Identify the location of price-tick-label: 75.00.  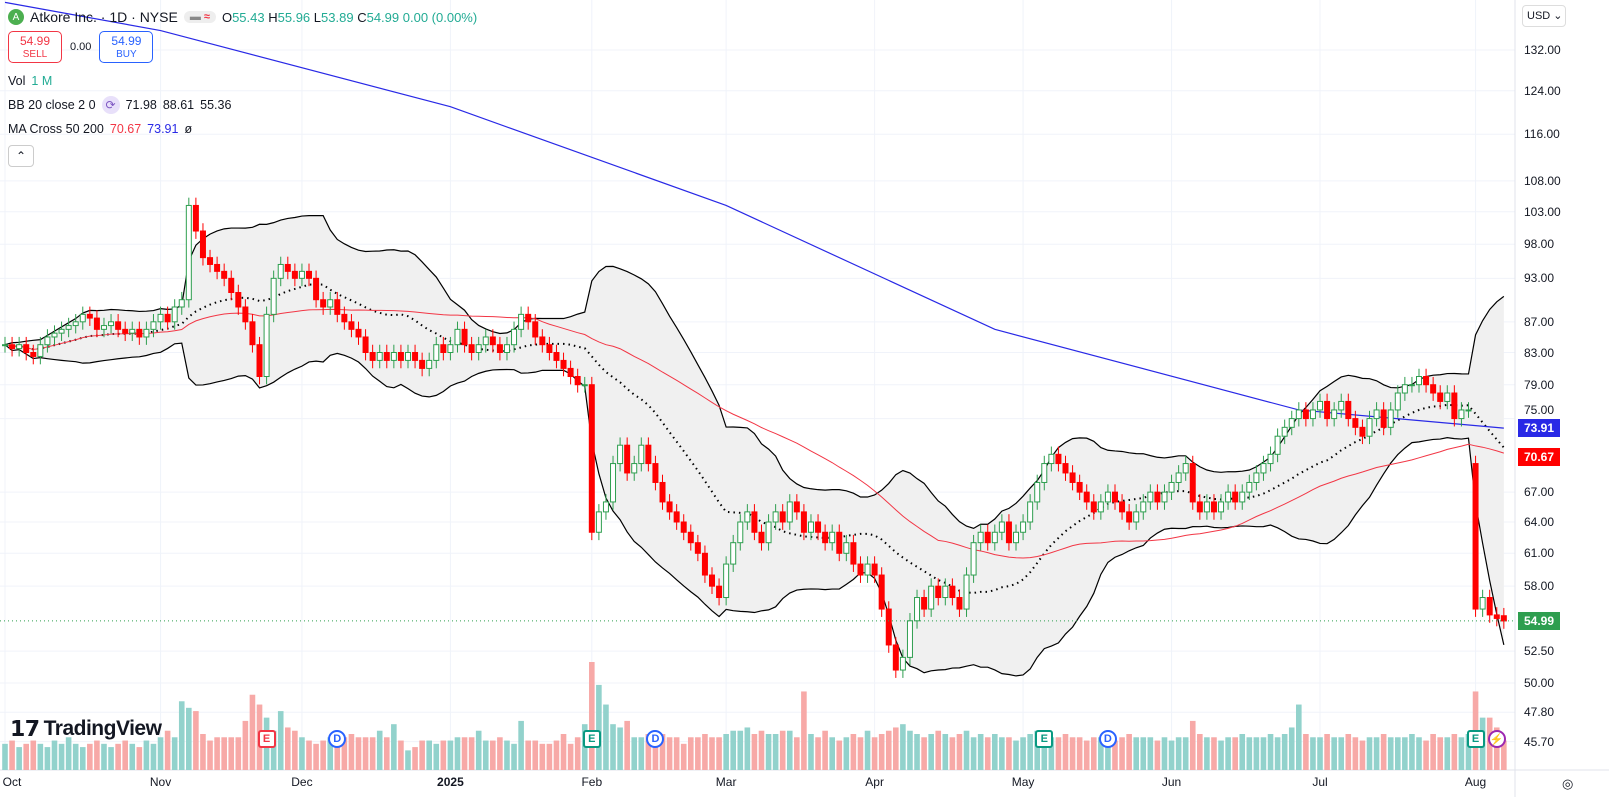
(1539, 410).